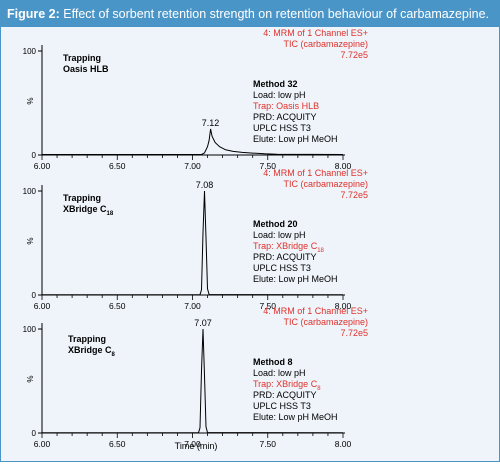 This screenshot has width=500, height=466. Describe the element at coordinates (88, 210) in the screenshot. I see `panel-title-line: XBridge C18` at that location.